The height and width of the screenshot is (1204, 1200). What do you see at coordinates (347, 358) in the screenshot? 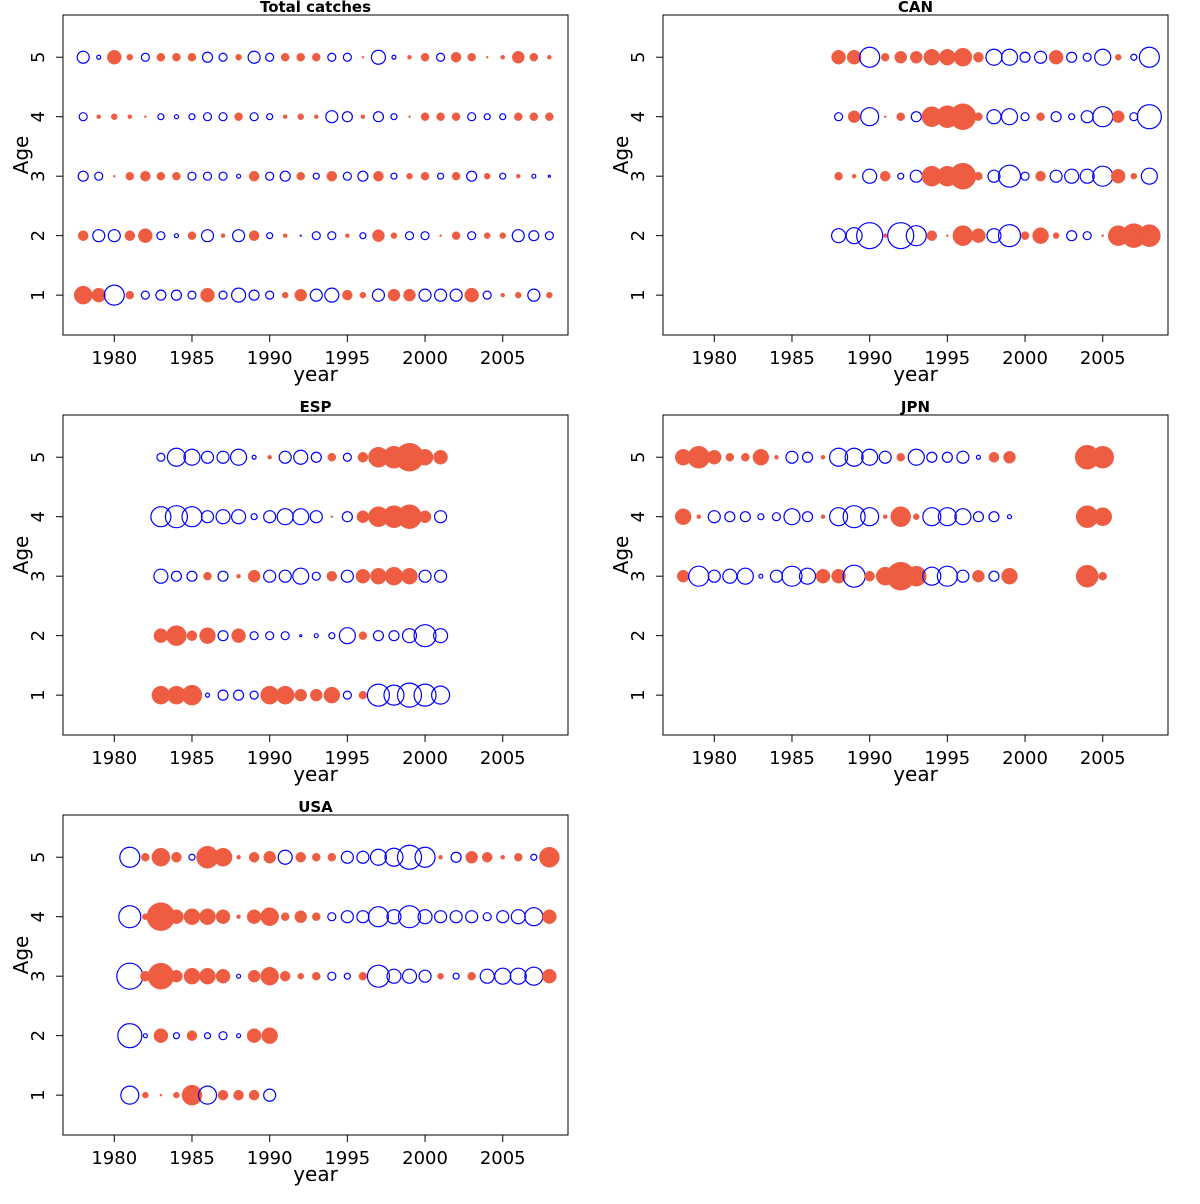
I see `x-tick-label: 1995` at bounding box center [347, 358].